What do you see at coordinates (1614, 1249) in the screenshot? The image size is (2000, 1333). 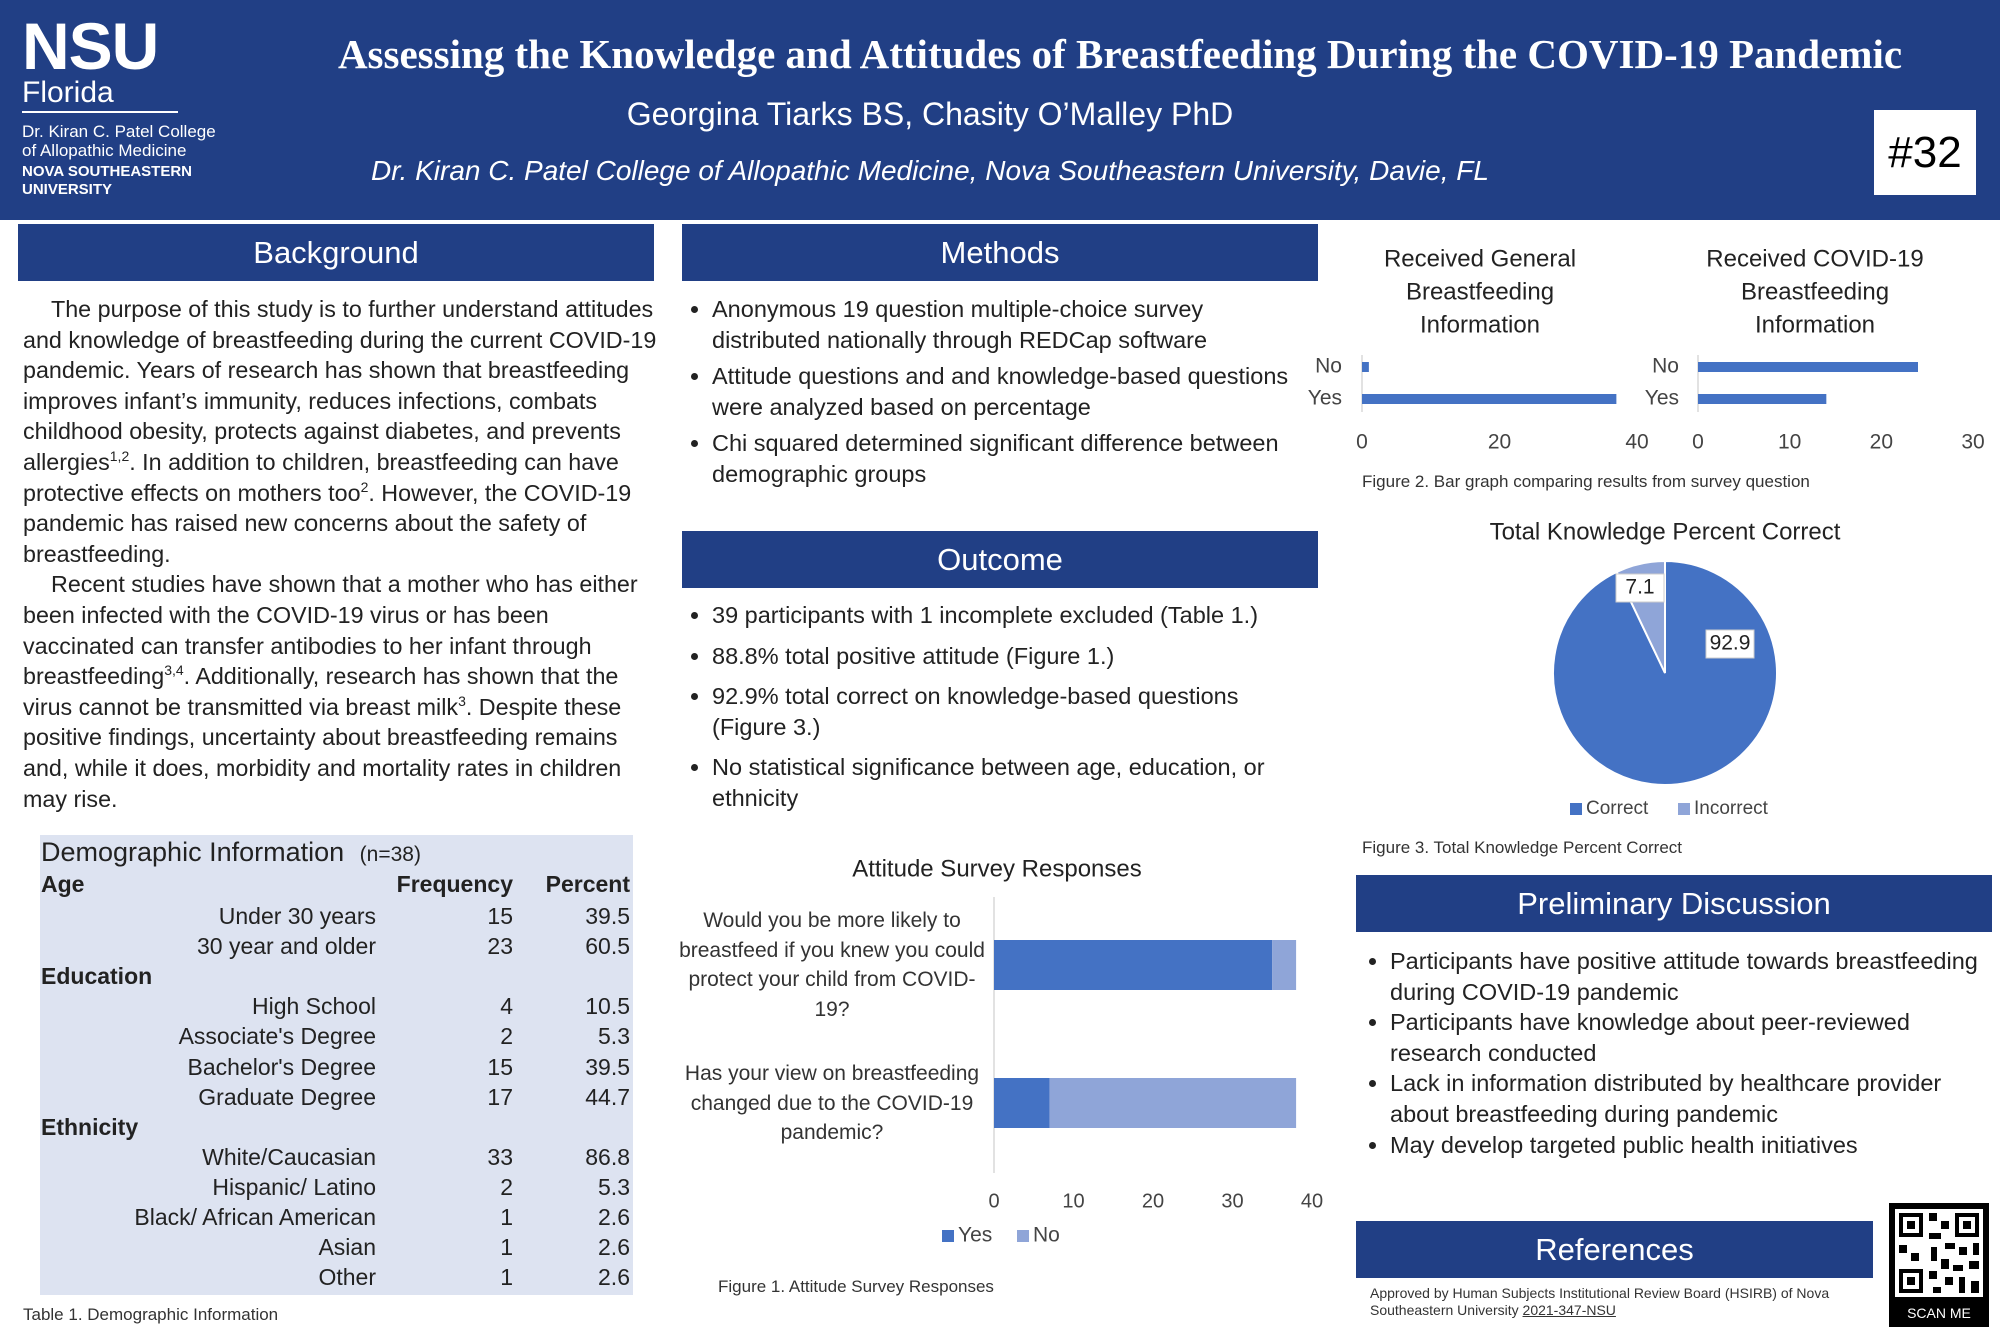 I see `section-heading: References` at bounding box center [1614, 1249].